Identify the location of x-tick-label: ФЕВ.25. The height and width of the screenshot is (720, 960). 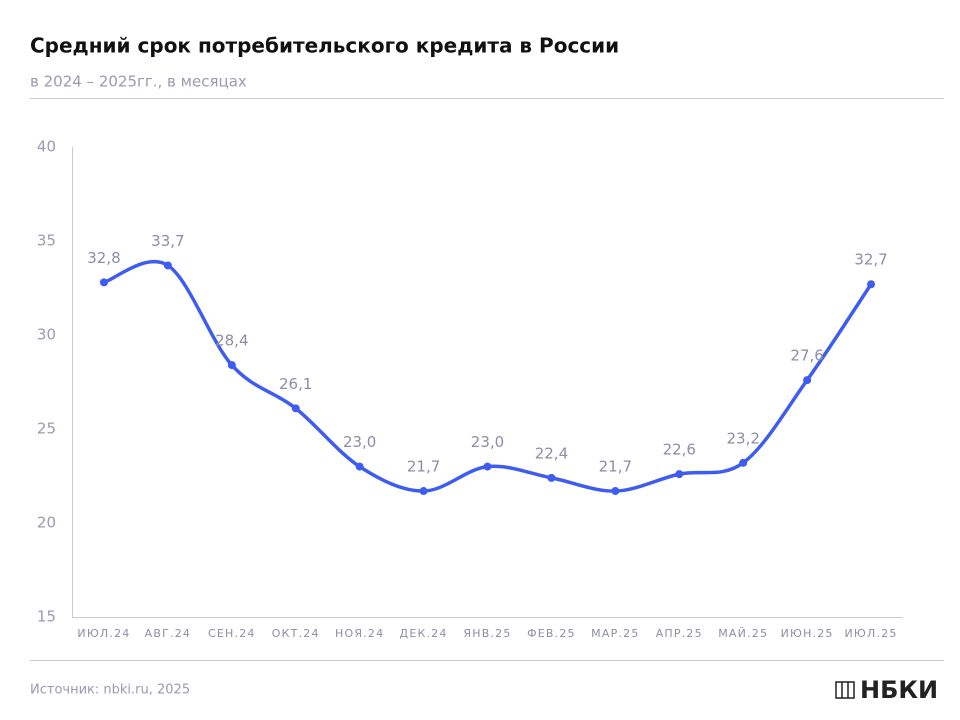
(551, 633).